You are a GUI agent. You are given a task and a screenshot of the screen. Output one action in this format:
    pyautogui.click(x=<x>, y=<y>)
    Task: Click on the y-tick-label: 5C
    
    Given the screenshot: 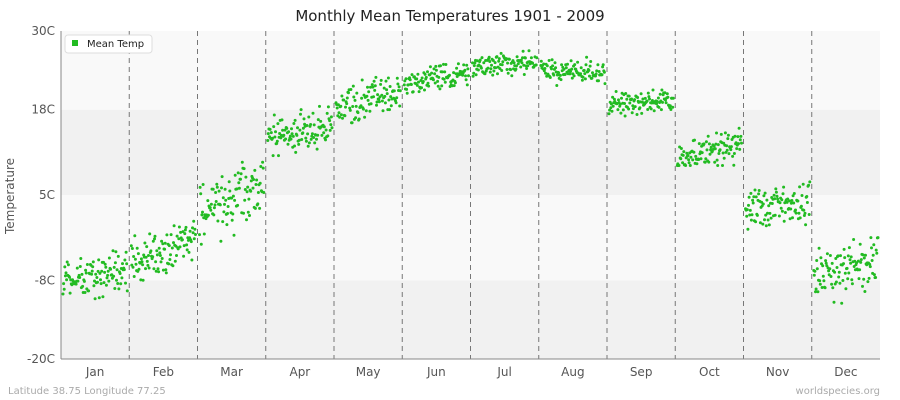 What is the action you would take?
    pyautogui.click(x=47, y=195)
    